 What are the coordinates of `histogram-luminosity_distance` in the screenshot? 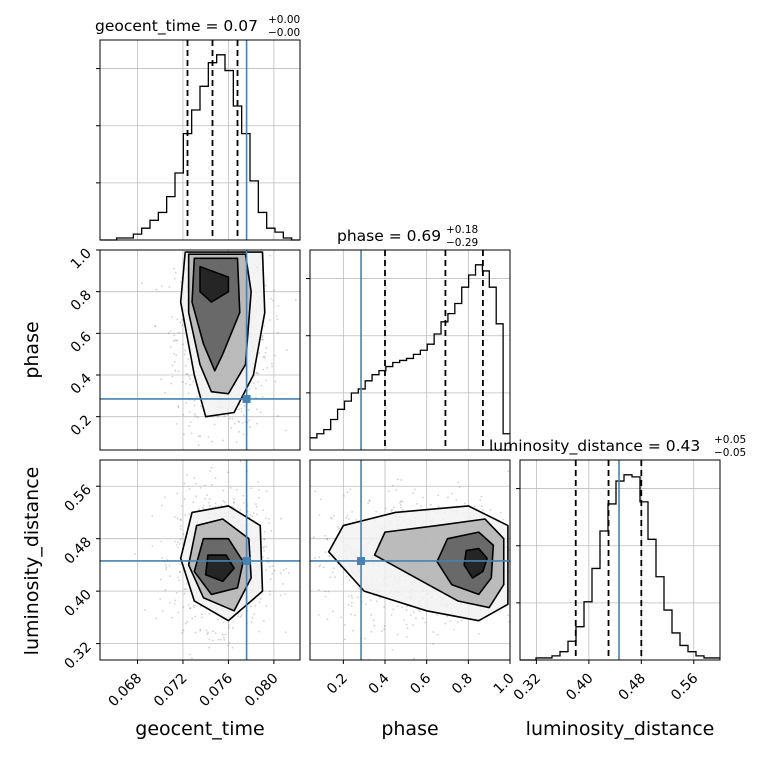 It's located at (620, 567).